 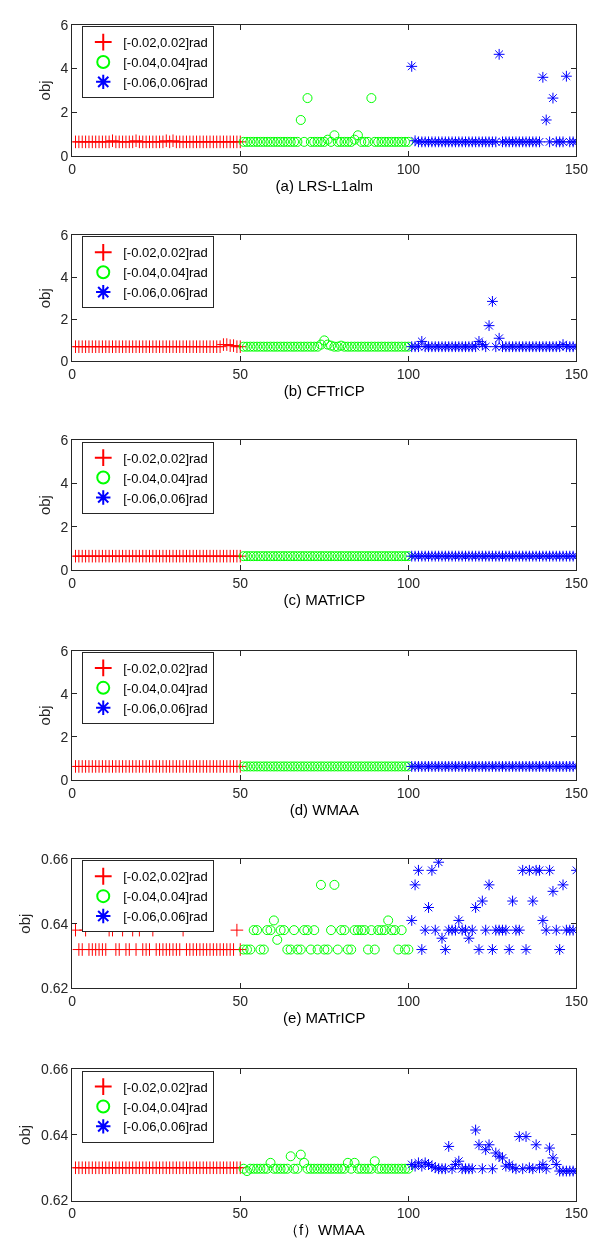 What do you see at coordinates (324, 185) in the screenshot?
I see `x-axis-title: (a) LRS-L1alm` at bounding box center [324, 185].